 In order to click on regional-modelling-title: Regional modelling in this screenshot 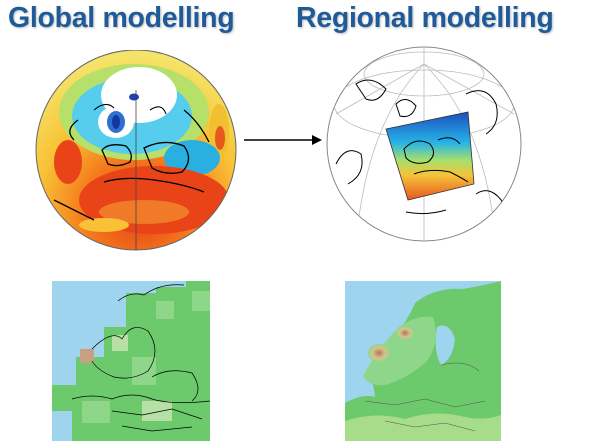, I will do `click(425, 18)`.